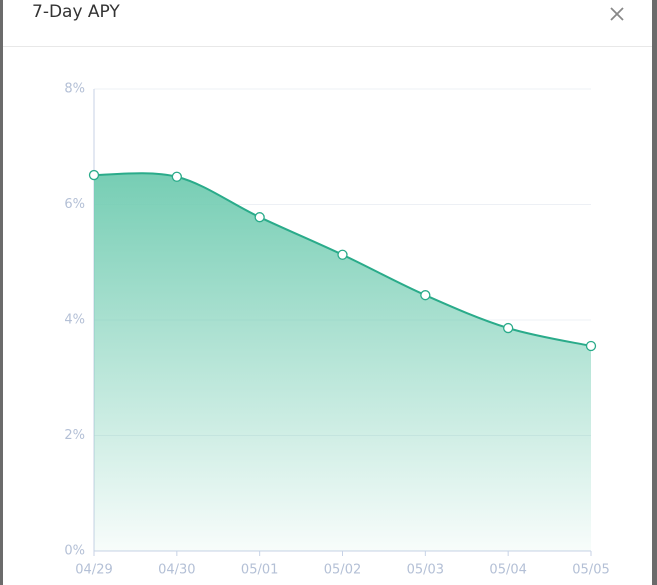 The height and width of the screenshot is (585, 657). Describe the element at coordinates (74, 204) in the screenshot. I see `y-tick-label: 6%` at that location.